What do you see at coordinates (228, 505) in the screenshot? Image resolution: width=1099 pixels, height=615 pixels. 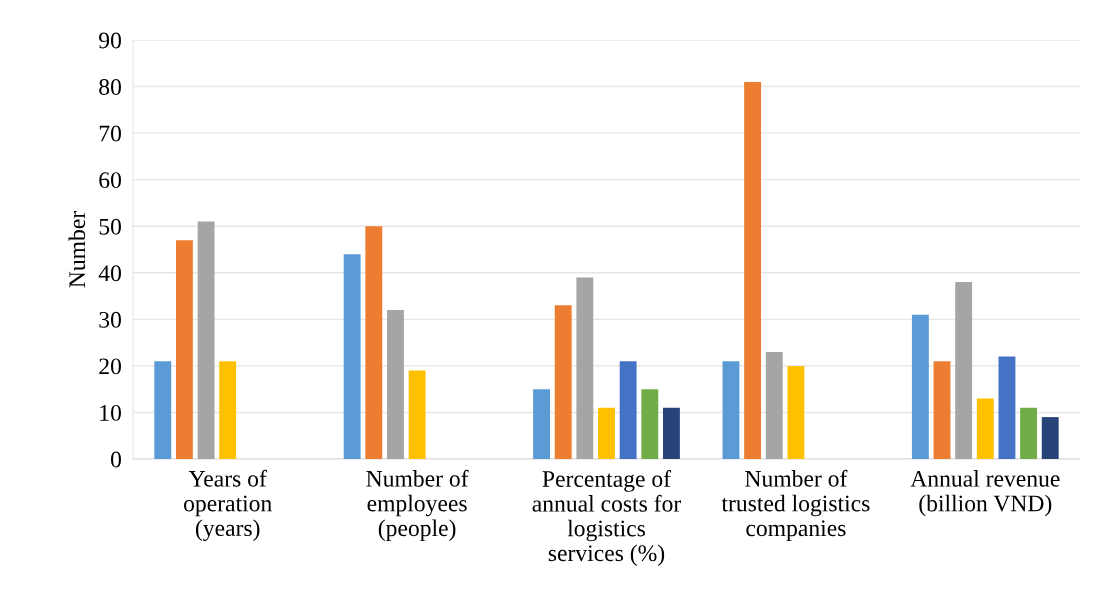 I see `x-tick-label: Years of operation (years)` at bounding box center [228, 505].